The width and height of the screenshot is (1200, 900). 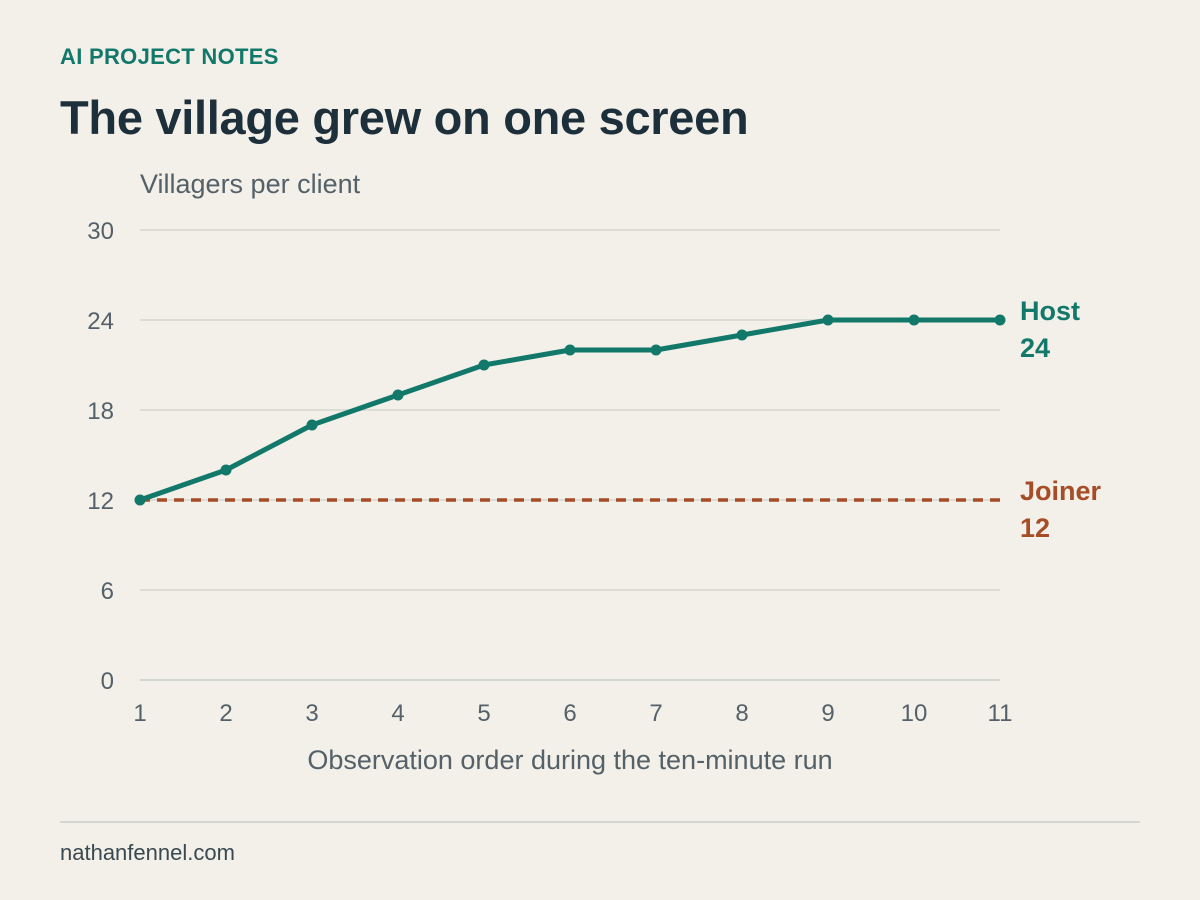 What do you see at coordinates (1035, 528) in the screenshot?
I see `series-value-label-joiner: 12` at bounding box center [1035, 528].